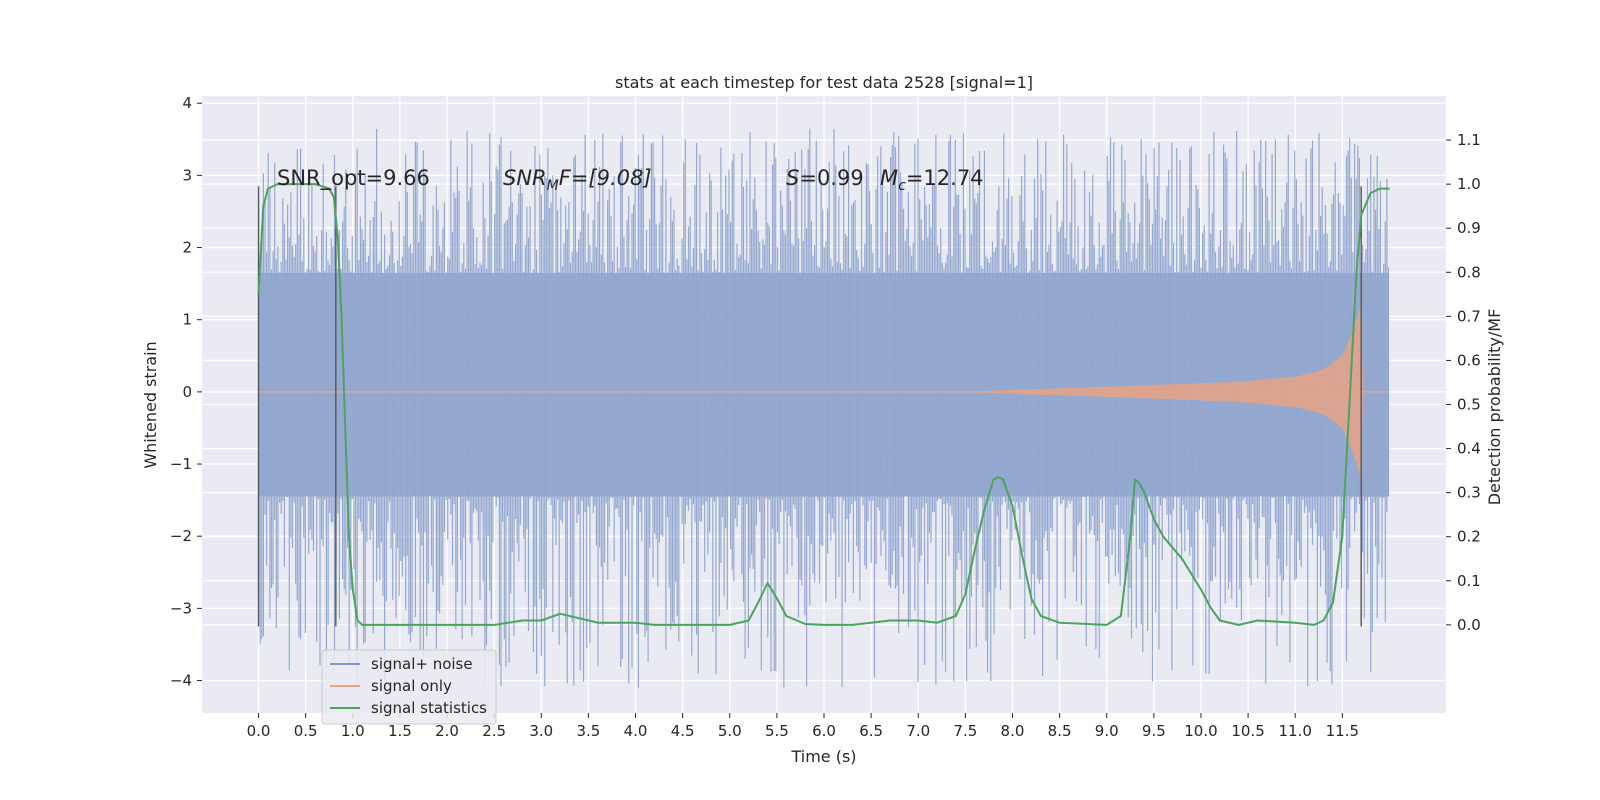 Image resolution: width=1600 pixels, height=800 pixels. Describe the element at coordinates (1463, 382) in the screenshot. I see `y2-axis-ticks: 0.0 0.1 0.2 0.3 0.4 0.5 0.6 0.7 0.8 0.9 1.0 1.1` at that location.